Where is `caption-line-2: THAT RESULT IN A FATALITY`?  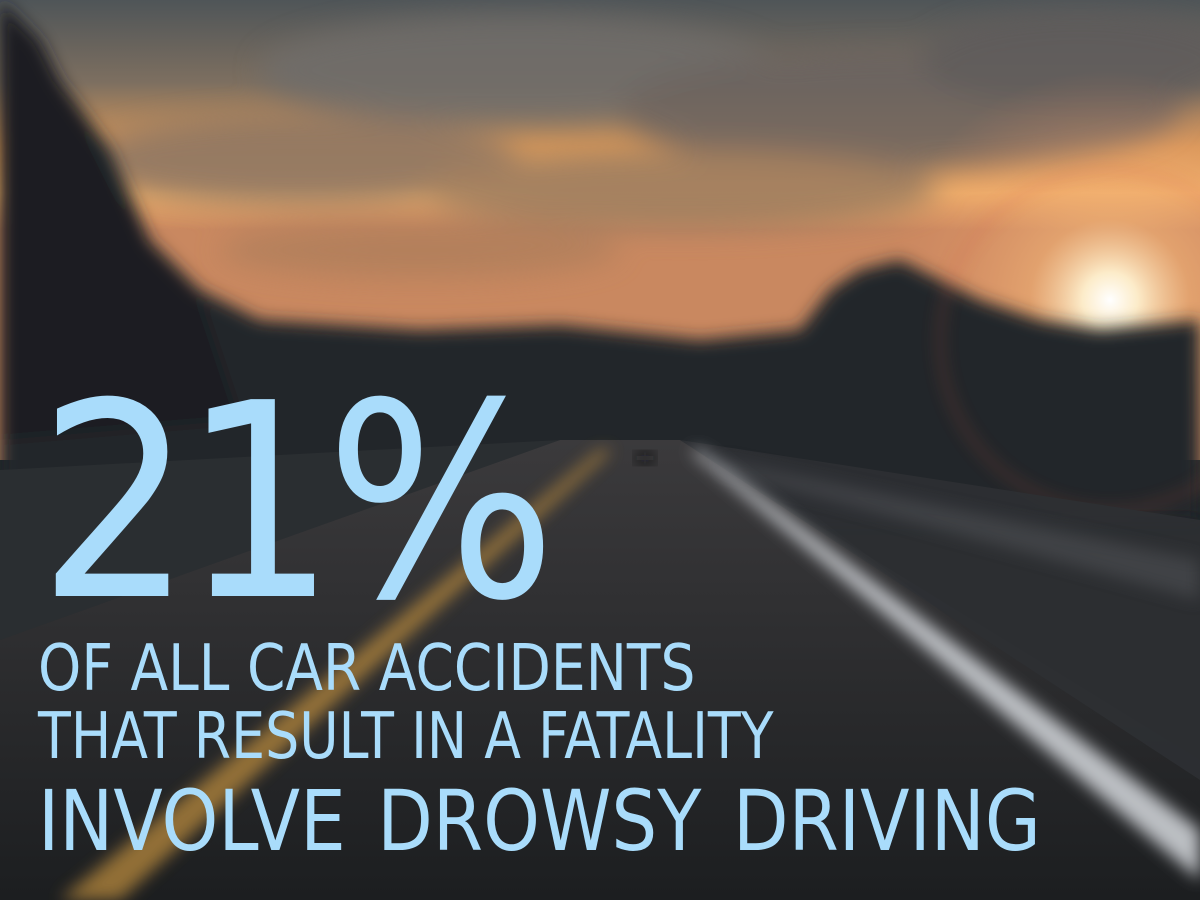 caption-line-2: THAT RESULT IN A FATALITY is located at coordinates (406, 737).